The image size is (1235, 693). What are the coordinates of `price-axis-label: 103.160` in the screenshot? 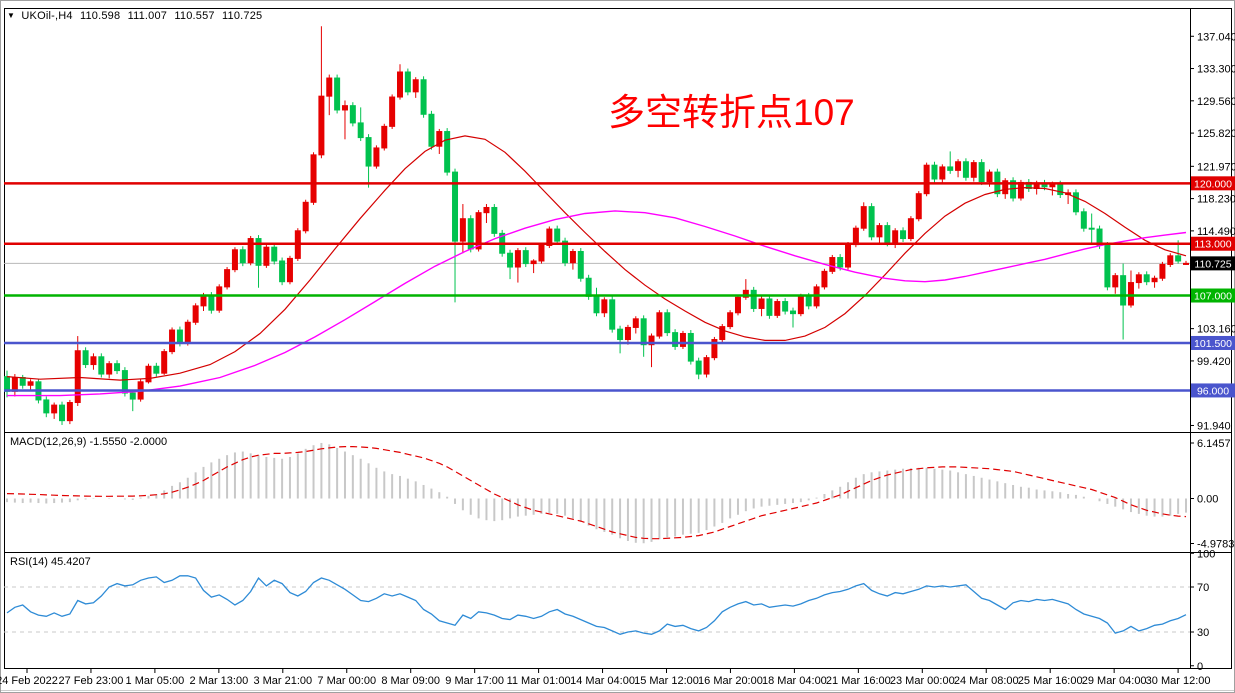 It's located at (1216, 330).